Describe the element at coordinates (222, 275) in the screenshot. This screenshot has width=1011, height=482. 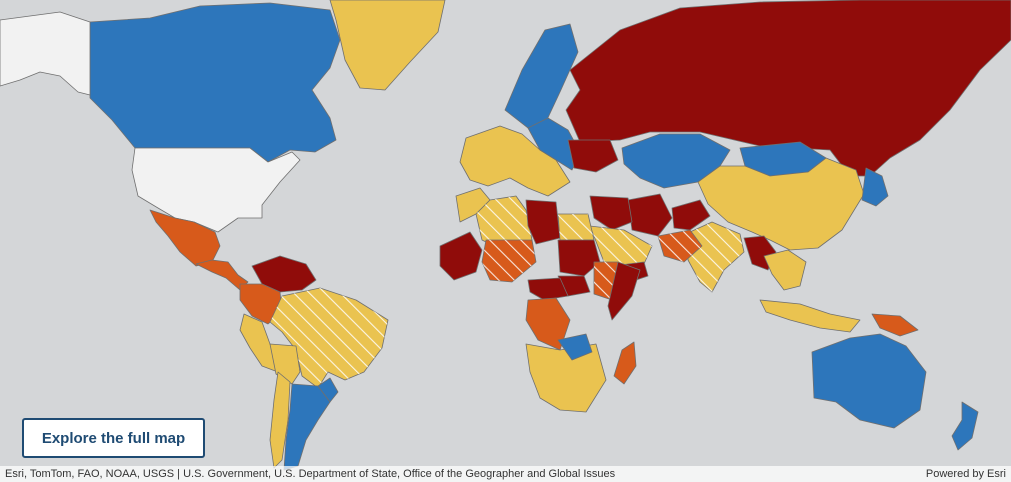
I see `country-central-america` at that location.